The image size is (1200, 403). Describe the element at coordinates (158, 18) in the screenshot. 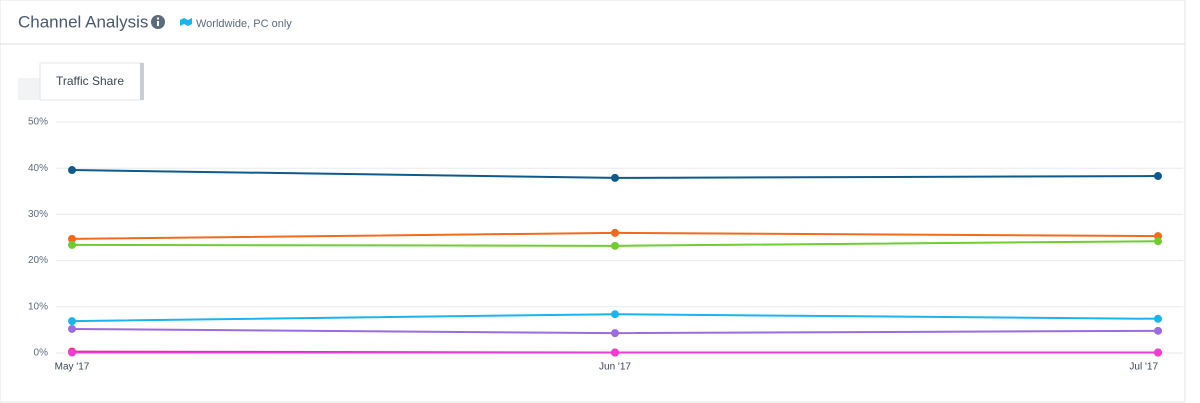

I see `info-icon-dot` at that location.